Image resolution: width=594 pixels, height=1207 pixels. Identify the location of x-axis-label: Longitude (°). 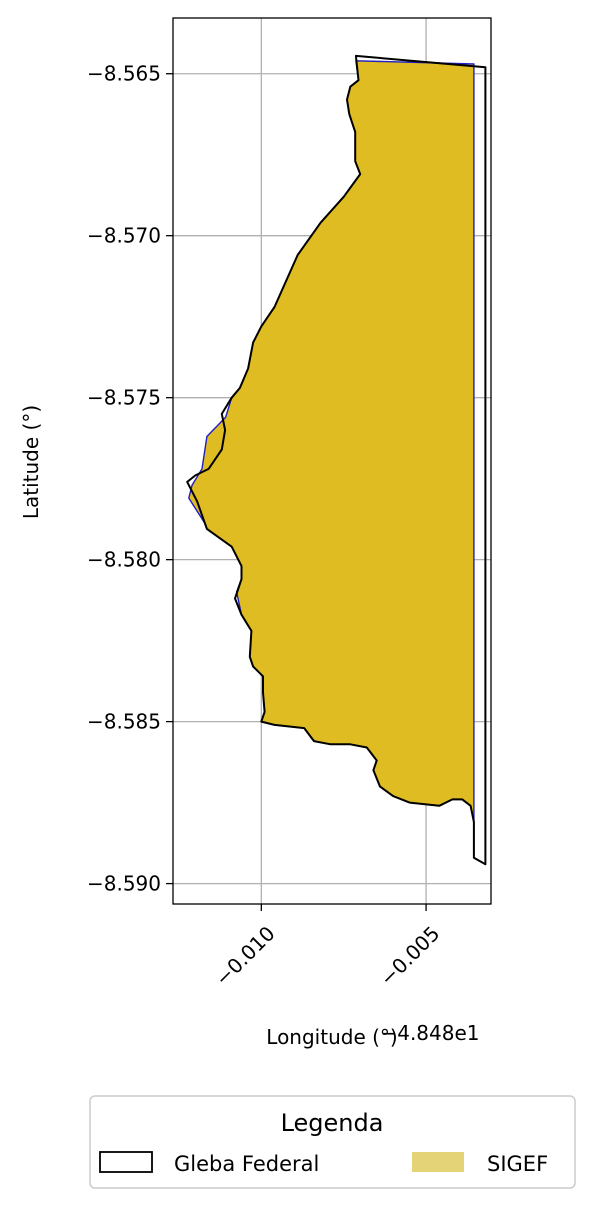
(331, 1037).